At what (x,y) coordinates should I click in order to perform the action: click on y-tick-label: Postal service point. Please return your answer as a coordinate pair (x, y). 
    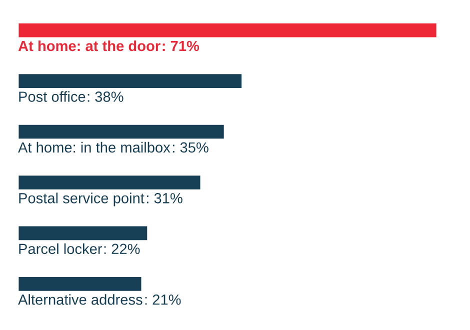
    Looking at the image, I should click on (81, 199).